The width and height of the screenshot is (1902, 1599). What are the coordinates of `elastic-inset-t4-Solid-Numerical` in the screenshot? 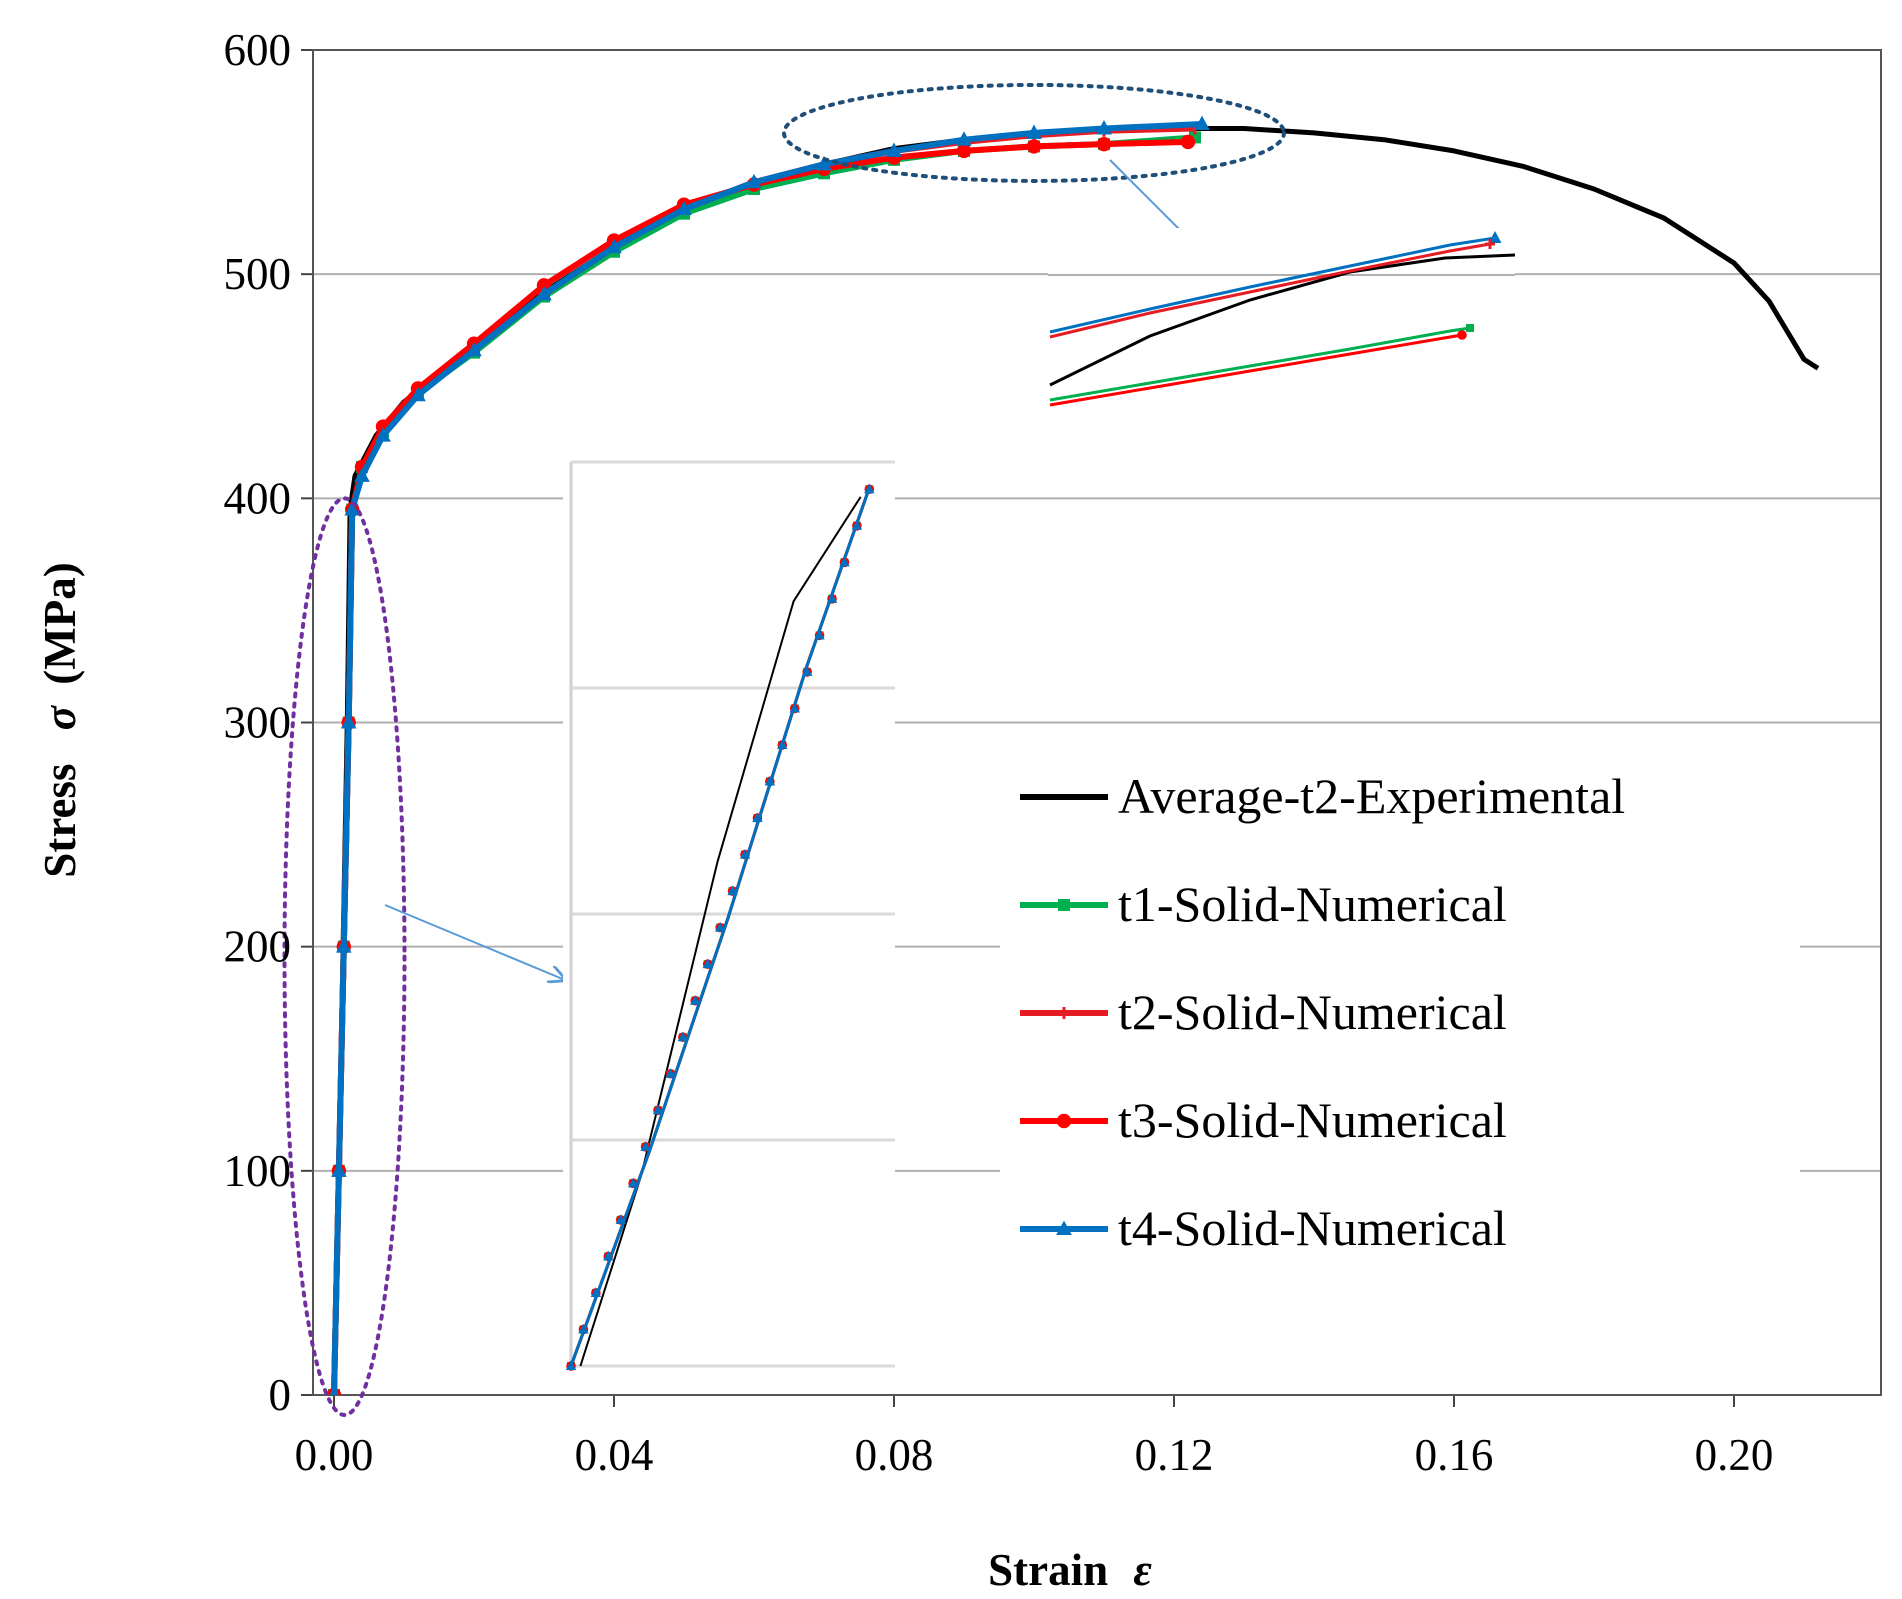 It's located at (720, 926).